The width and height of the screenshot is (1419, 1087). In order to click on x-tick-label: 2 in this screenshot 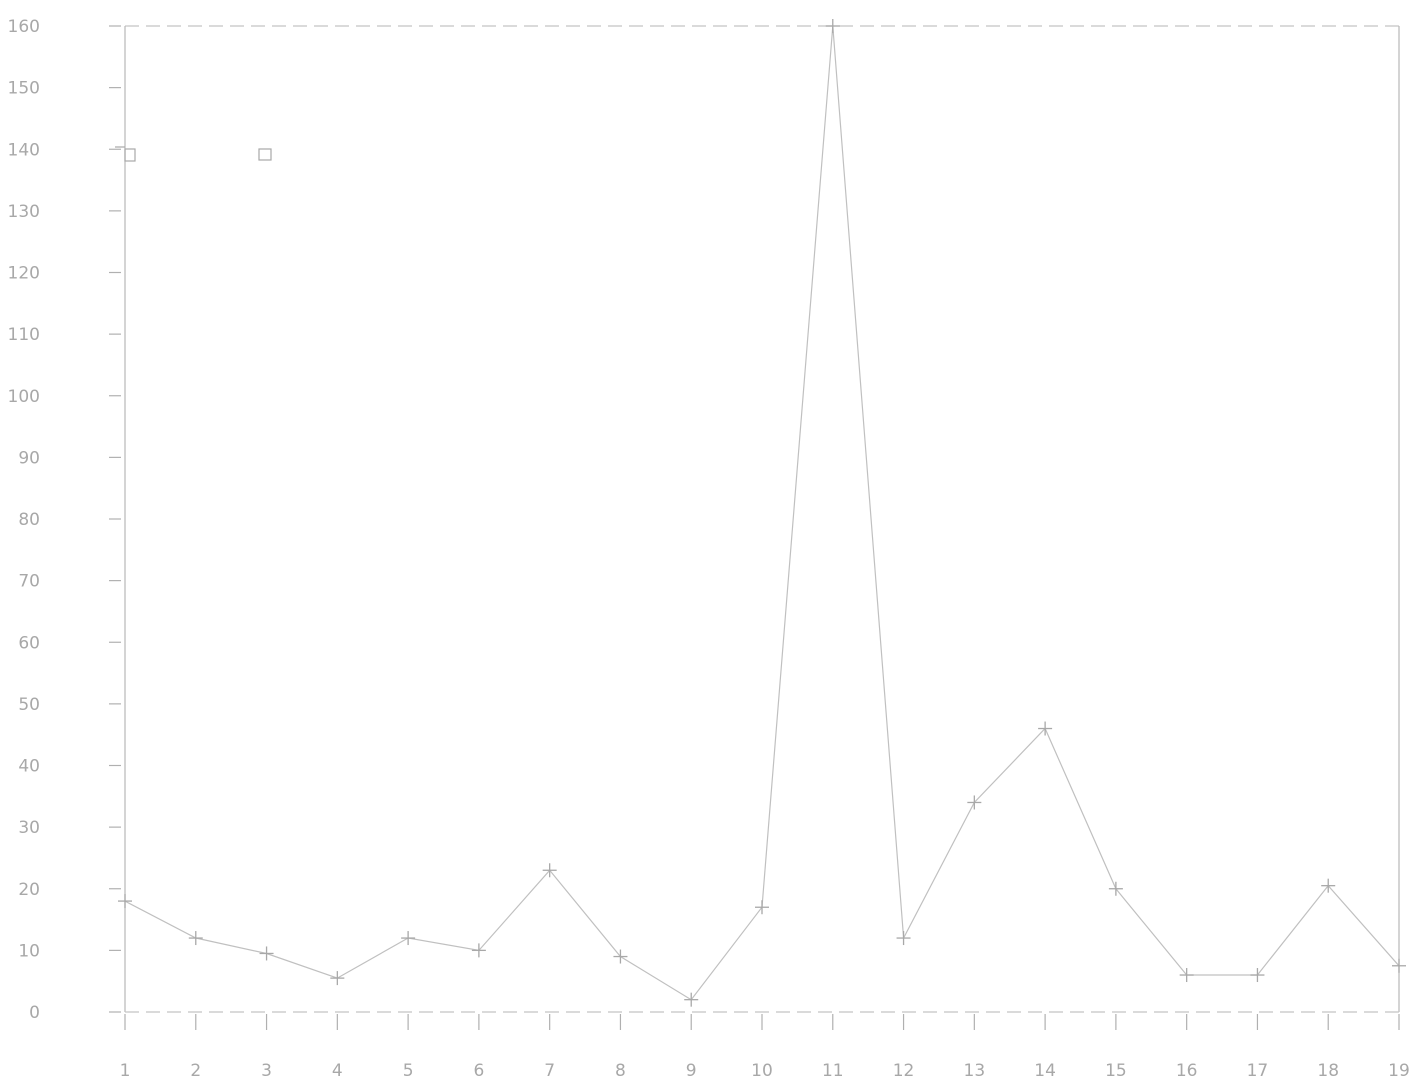, I will do `click(195, 1071)`.